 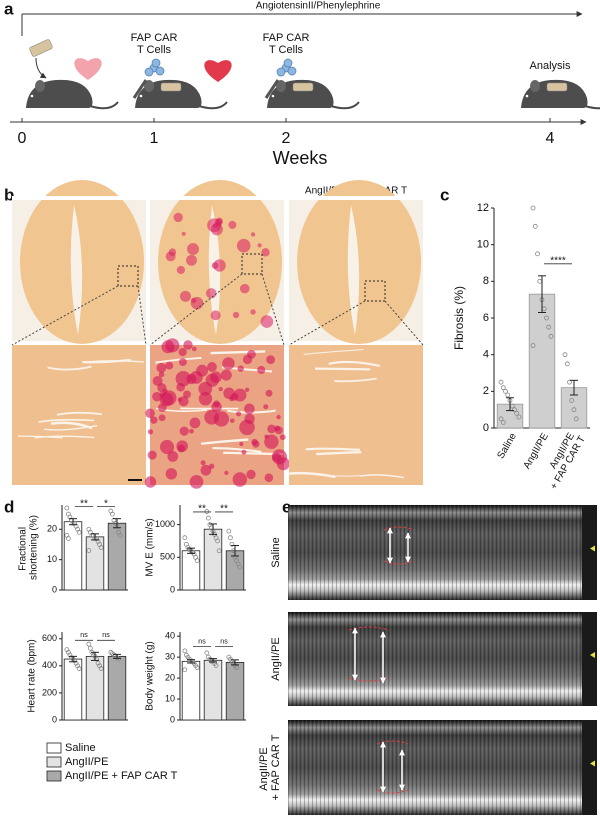 I want to click on heart, so click(x=217, y=71).